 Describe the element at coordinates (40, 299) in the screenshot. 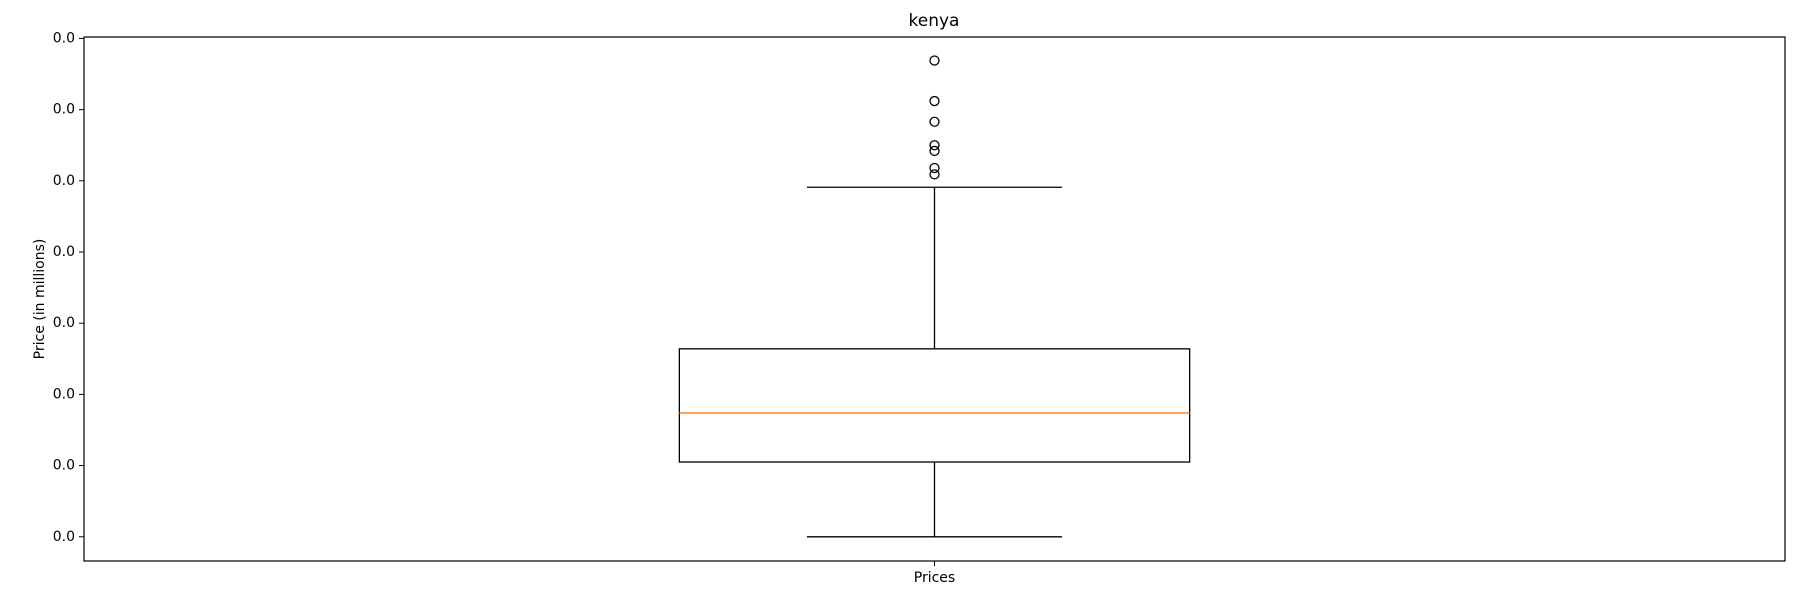

I see `y-axis-label: Price (in millions)` at that location.